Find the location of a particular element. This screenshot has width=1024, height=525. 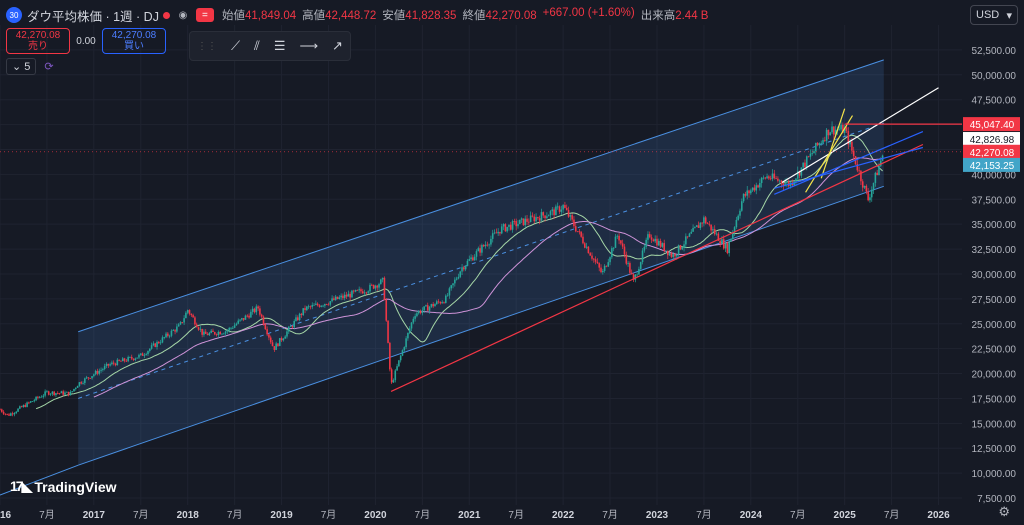

time-tick: 7月 is located at coordinates (329, 515).